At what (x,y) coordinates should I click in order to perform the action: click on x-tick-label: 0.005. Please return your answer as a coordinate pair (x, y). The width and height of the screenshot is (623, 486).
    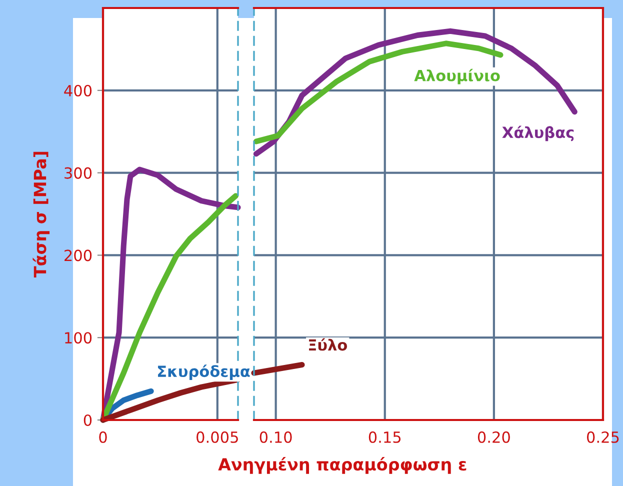
    Looking at the image, I should click on (217, 437).